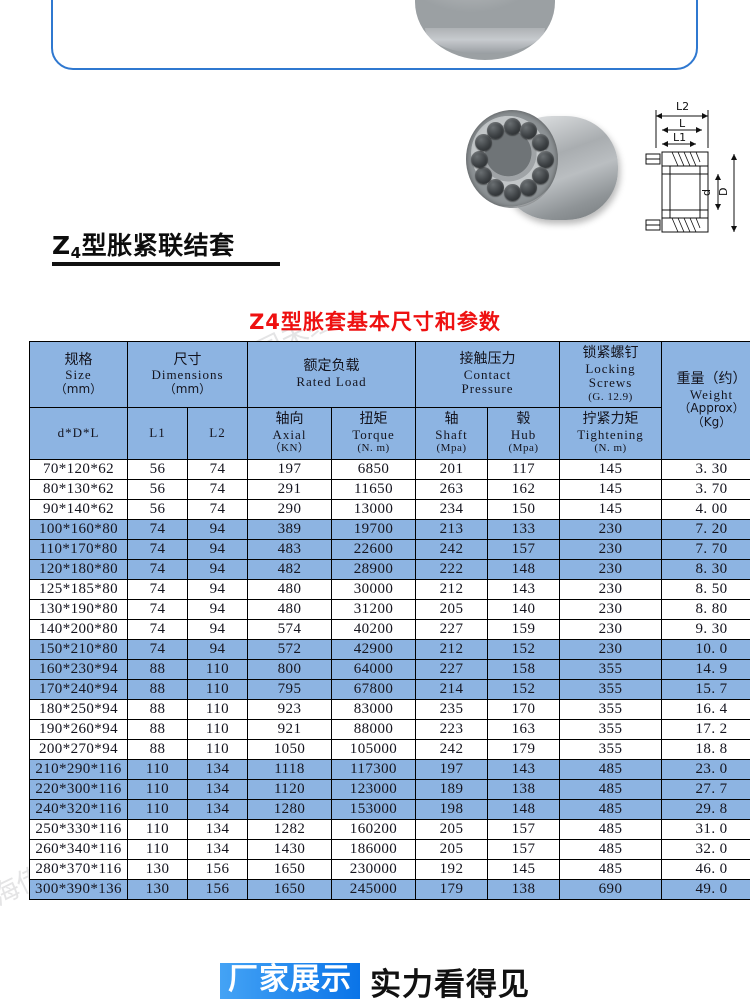 Image resolution: width=750 pixels, height=1000 pixels. What do you see at coordinates (373, 849) in the screenshot?
I see `cell-torque: 186000` at bounding box center [373, 849].